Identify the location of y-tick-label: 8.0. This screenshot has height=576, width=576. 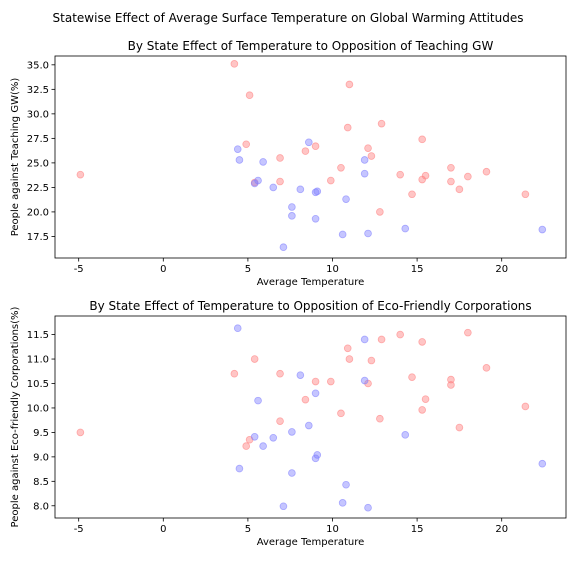
(41, 506).